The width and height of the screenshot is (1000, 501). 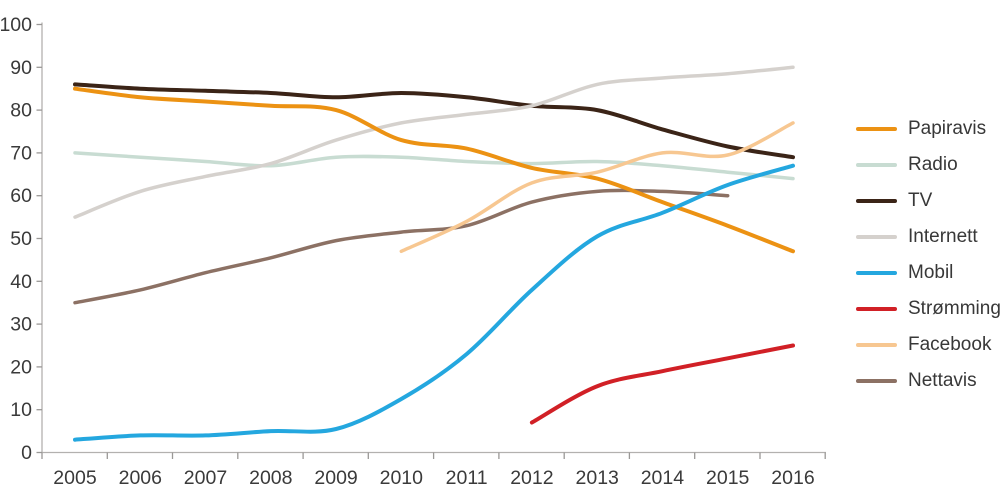 What do you see at coordinates (876, 201) in the screenshot?
I see `legend-swatch-tv` at bounding box center [876, 201].